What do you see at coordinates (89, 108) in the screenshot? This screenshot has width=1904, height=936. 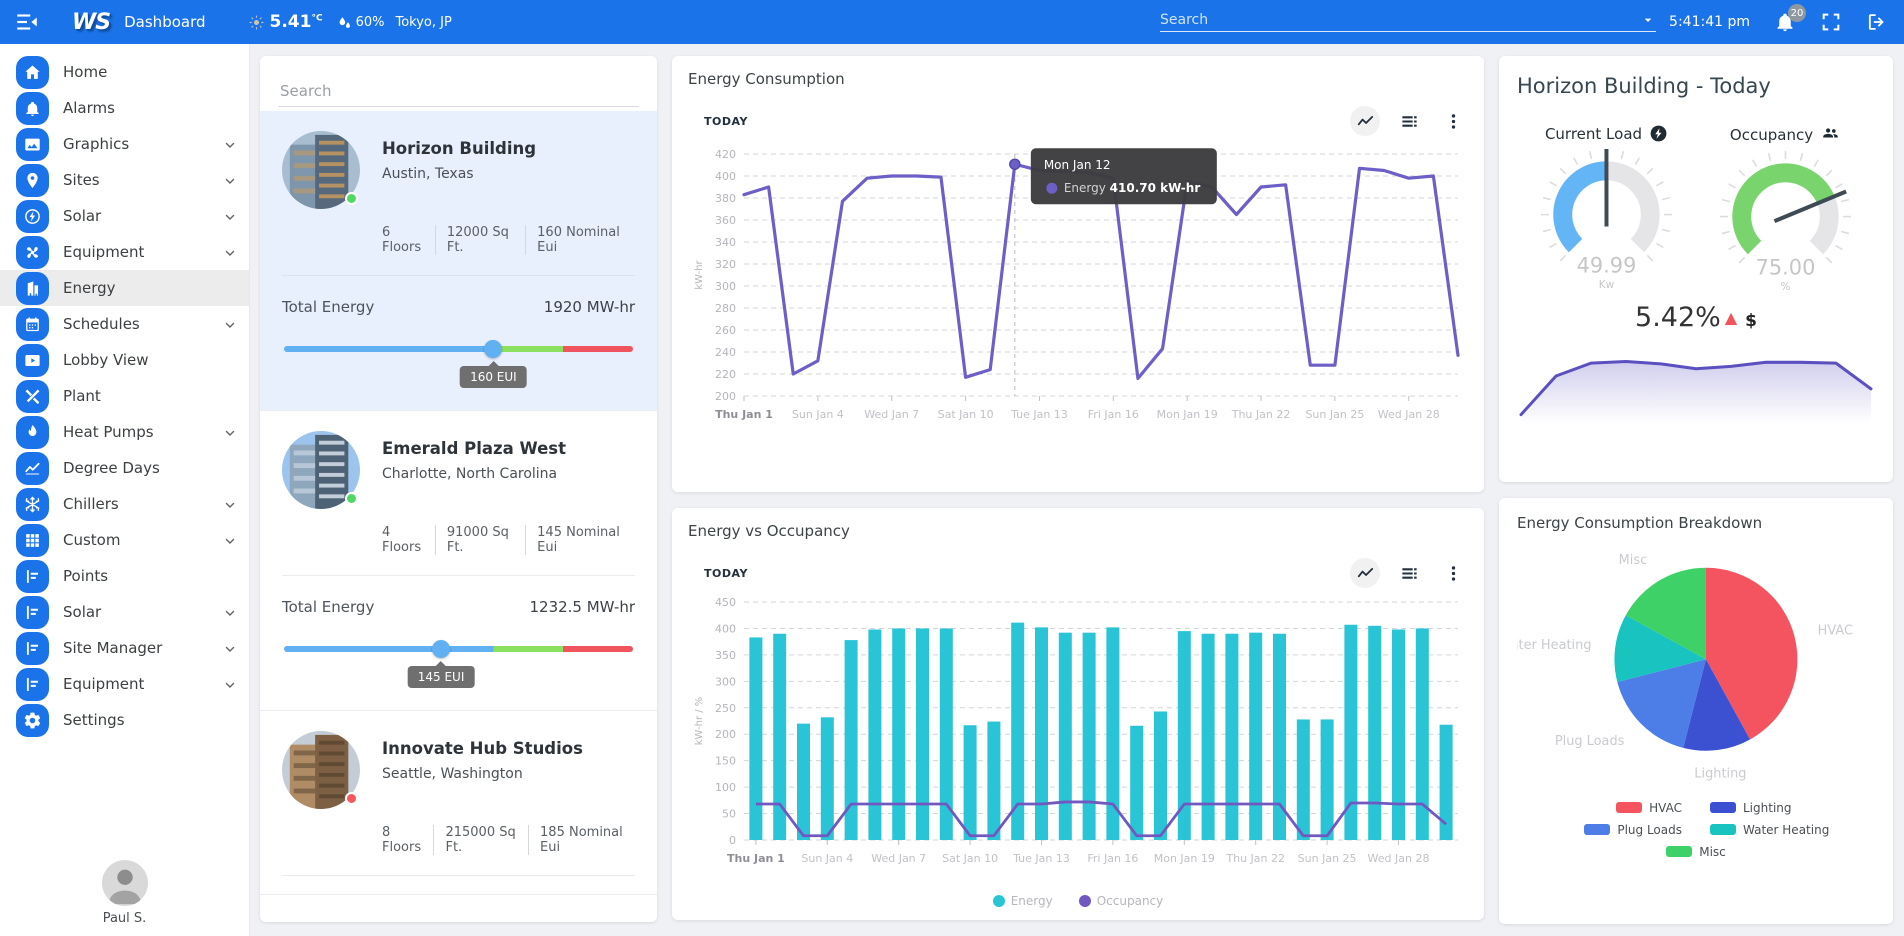 I see `sidebar-item-label: Alarms` at bounding box center [89, 108].